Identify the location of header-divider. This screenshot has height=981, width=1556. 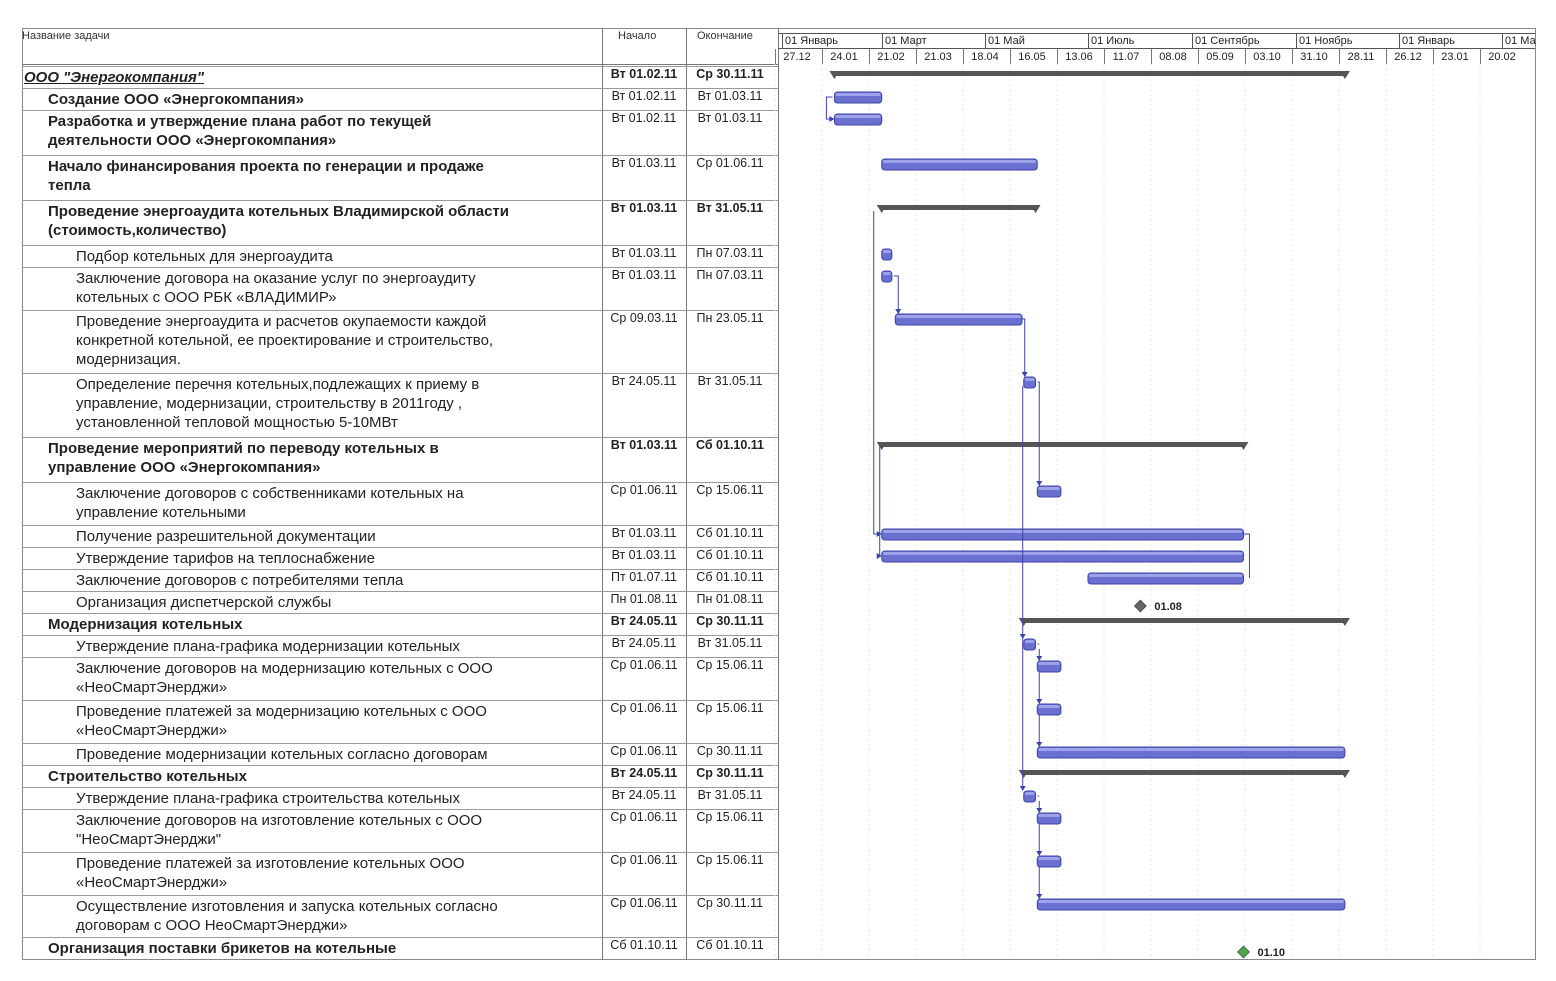
(400, 64).